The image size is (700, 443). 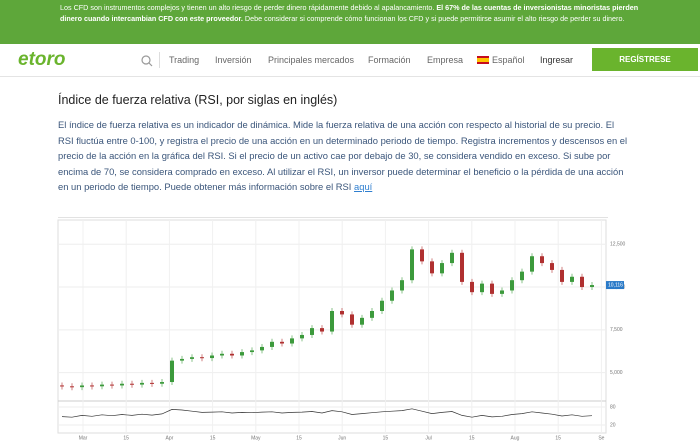 I want to click on rsi-tick-label: 80, so click(x=613, y=407).